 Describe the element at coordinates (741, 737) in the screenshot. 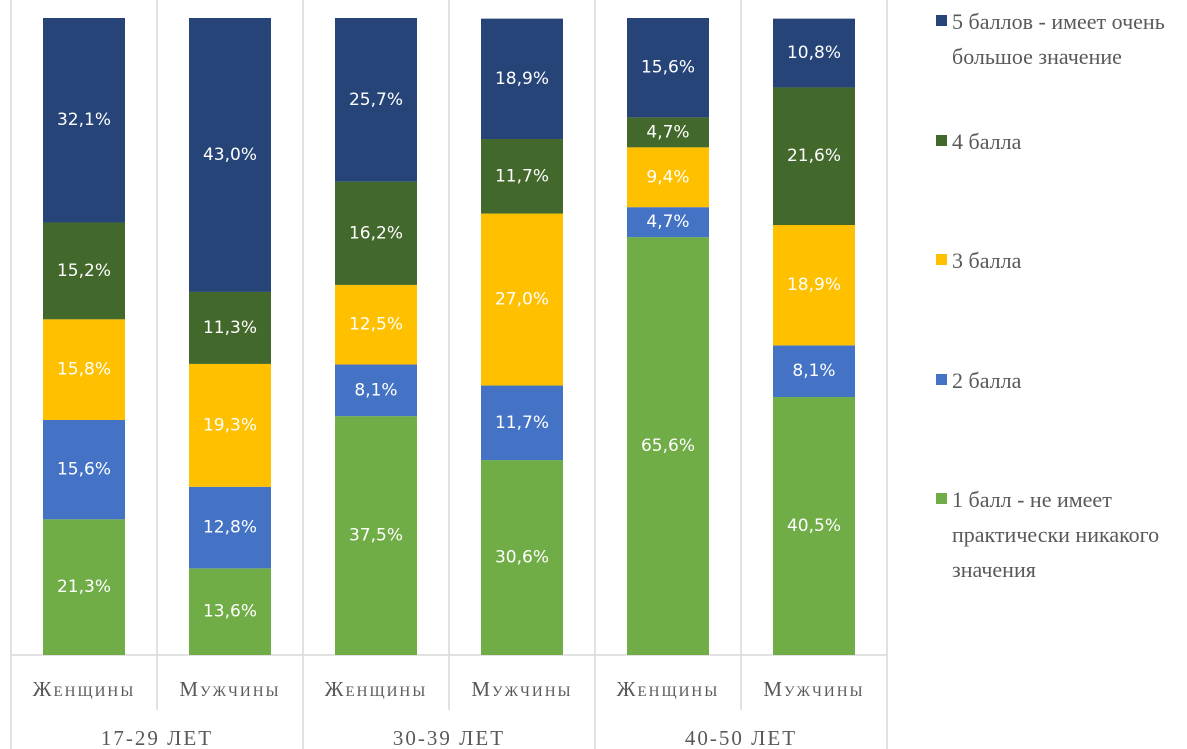

I see `group-label: 40-50 ЛЕТ` at that location.